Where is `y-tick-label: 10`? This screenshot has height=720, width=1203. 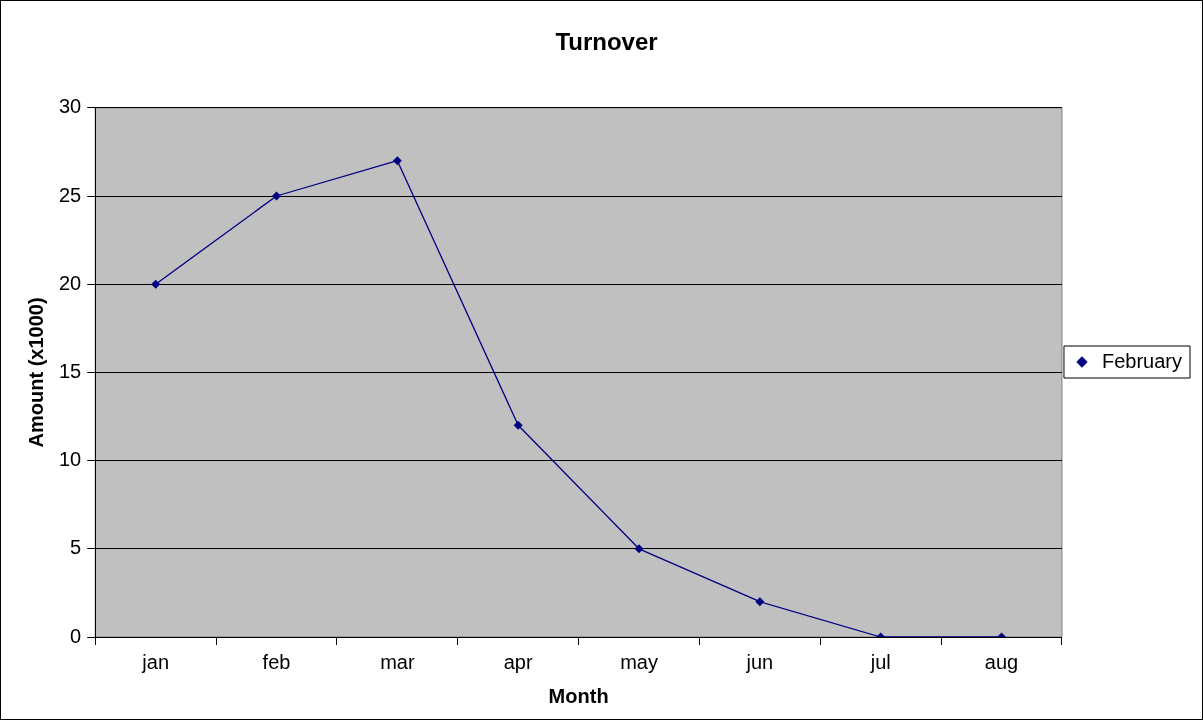 y-tick-label: 10 is located at coordinates (70, 459).